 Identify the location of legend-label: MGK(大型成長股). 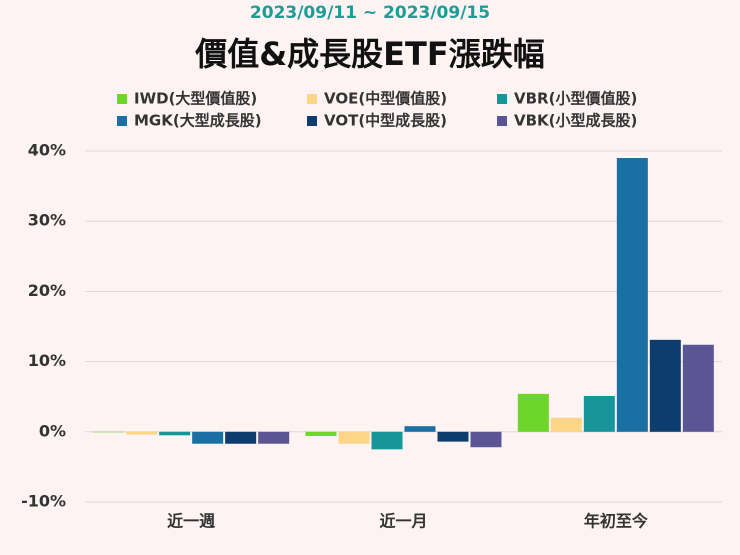
(198, 121).